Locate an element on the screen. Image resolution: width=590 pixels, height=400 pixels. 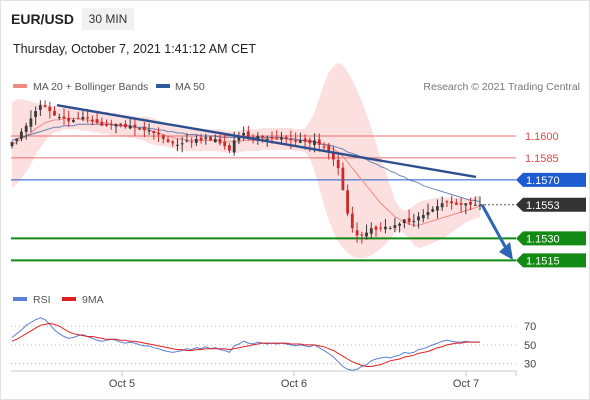
resistance-label: 1.1585 is located at coordinates (542, 159).